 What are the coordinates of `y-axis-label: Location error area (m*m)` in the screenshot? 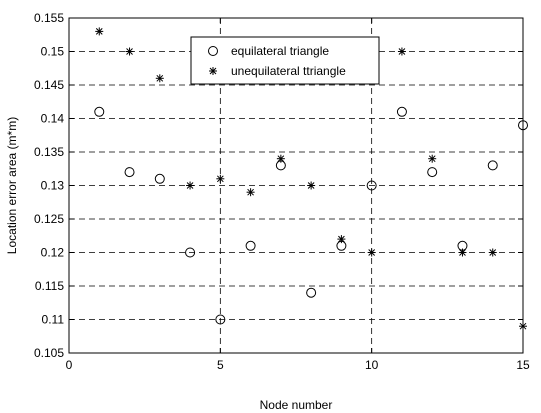 It's located at (12, 185).